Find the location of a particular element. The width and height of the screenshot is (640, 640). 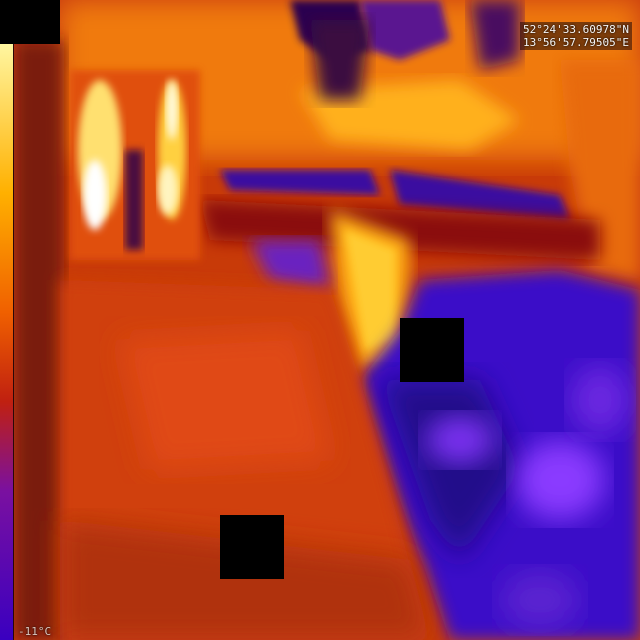

temperature-scale-bar is located at coordinates (6, 342).